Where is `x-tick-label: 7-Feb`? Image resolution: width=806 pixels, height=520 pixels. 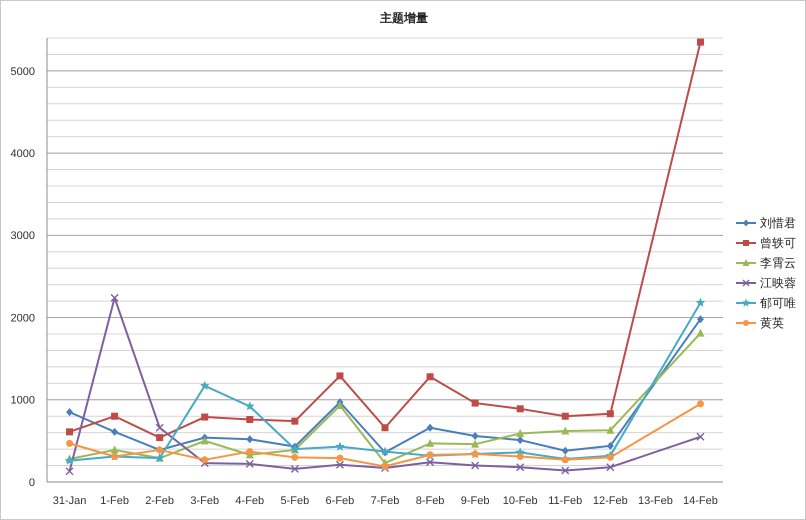
x-tick-label: 7-Feb is located at coordinates (385, 500).